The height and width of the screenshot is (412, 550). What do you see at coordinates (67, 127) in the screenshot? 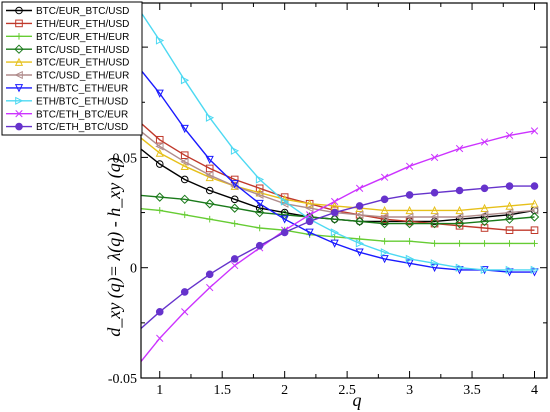
I see `legend-entry: BTC/ETH_BTC/USD` at bounding box center [67, 127].